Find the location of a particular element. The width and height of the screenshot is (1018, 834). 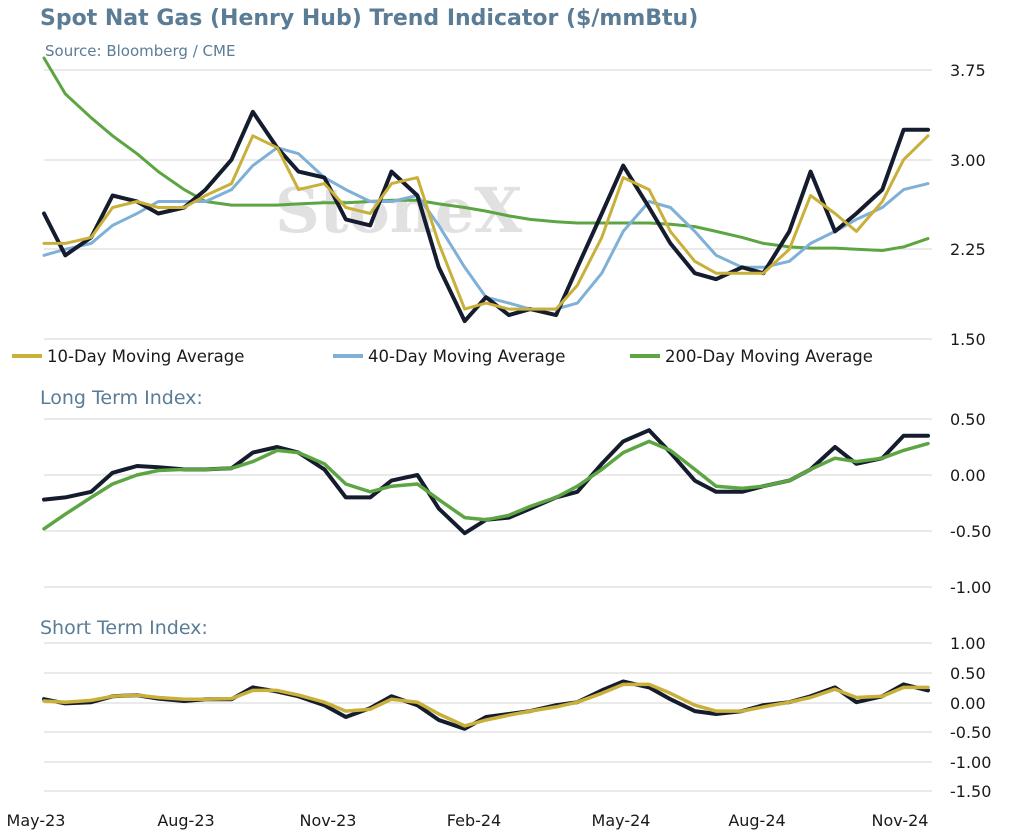

legend-label-40-day-moving-average: 40-Day Moving Average is located at coordinates (466, 356).